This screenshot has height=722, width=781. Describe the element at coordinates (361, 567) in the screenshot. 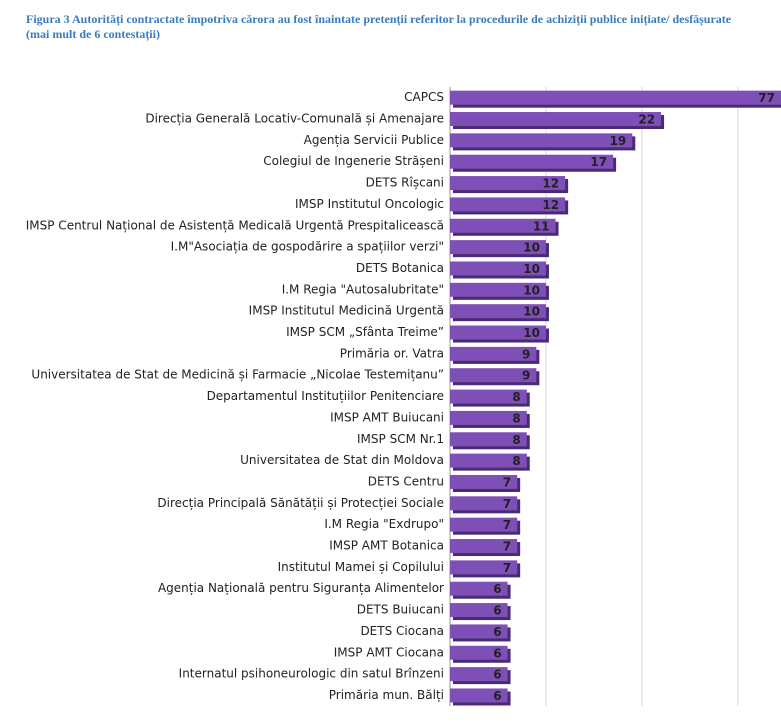

I see `y-tick-label: Institutul Mamei și Copilului` at that location.